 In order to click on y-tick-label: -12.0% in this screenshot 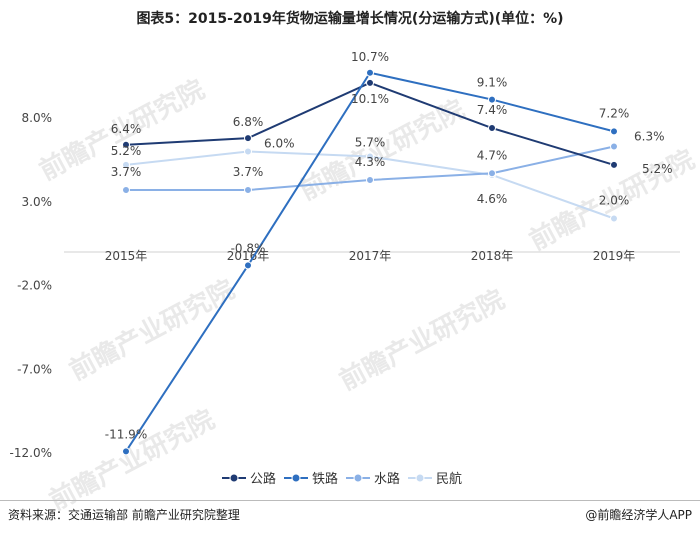, I will do `click(31, 453)`.